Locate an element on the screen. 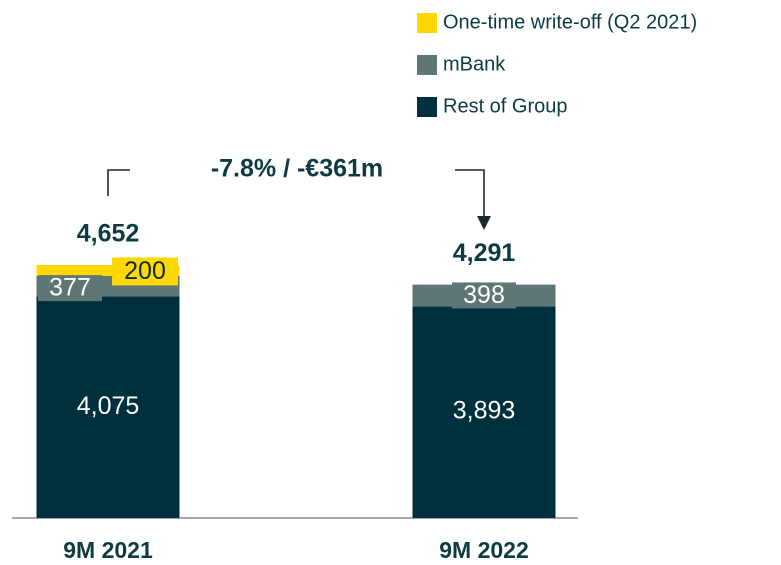  value-label: 200 is located at coordinates (145, 271).